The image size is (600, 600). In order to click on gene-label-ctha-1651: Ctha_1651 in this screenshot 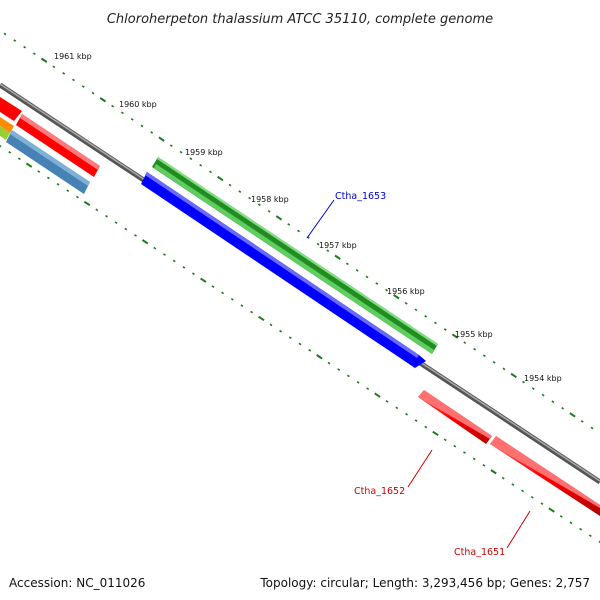, I will do `click(479, 552)`.